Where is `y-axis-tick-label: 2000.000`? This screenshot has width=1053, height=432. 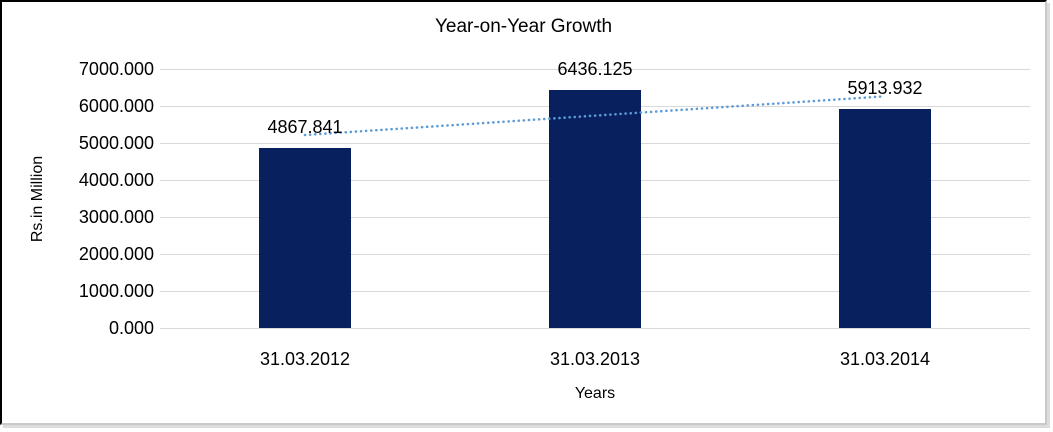 y-axis-tick-label: 2000.000 is located at coordinates (116, 254).